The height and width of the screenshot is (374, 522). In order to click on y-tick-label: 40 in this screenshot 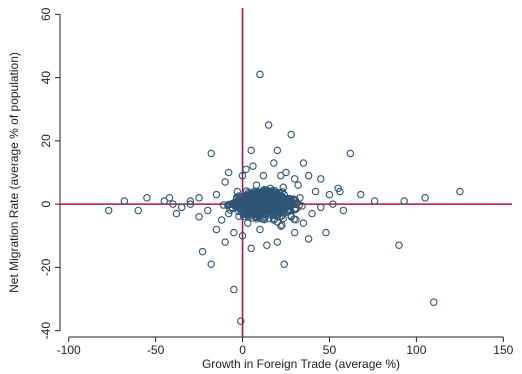, I will do `click(46, 78)`.